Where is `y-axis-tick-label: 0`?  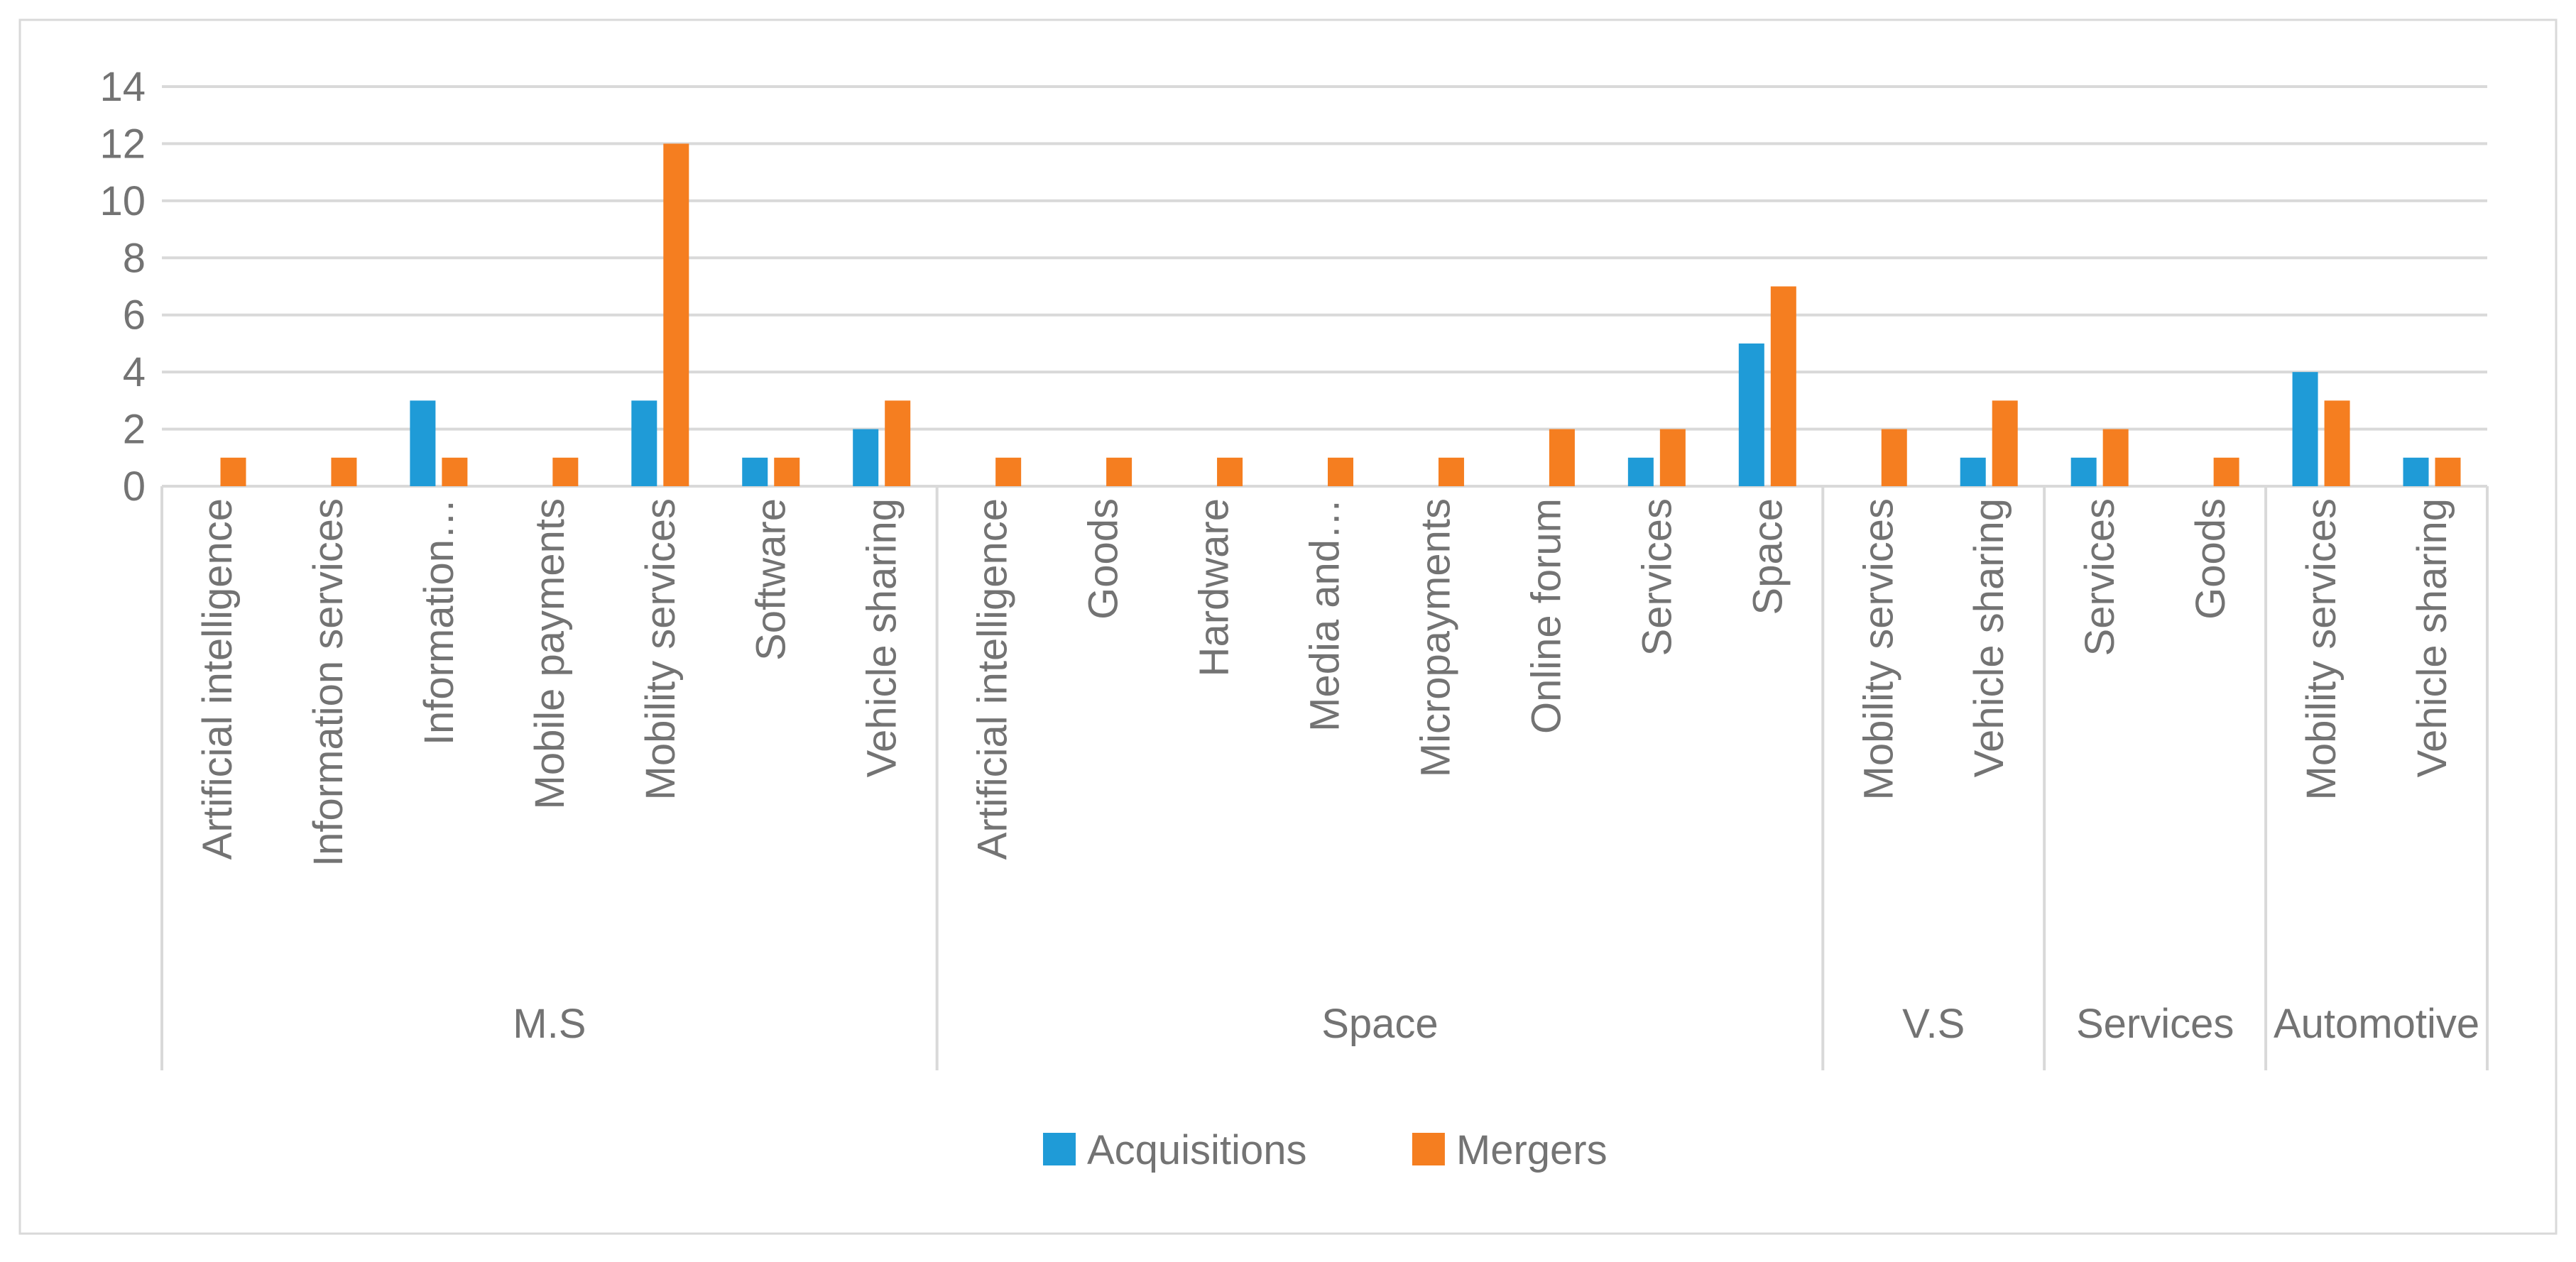 y-axis-tick-label: 0 is located at coordinates (134, 487).